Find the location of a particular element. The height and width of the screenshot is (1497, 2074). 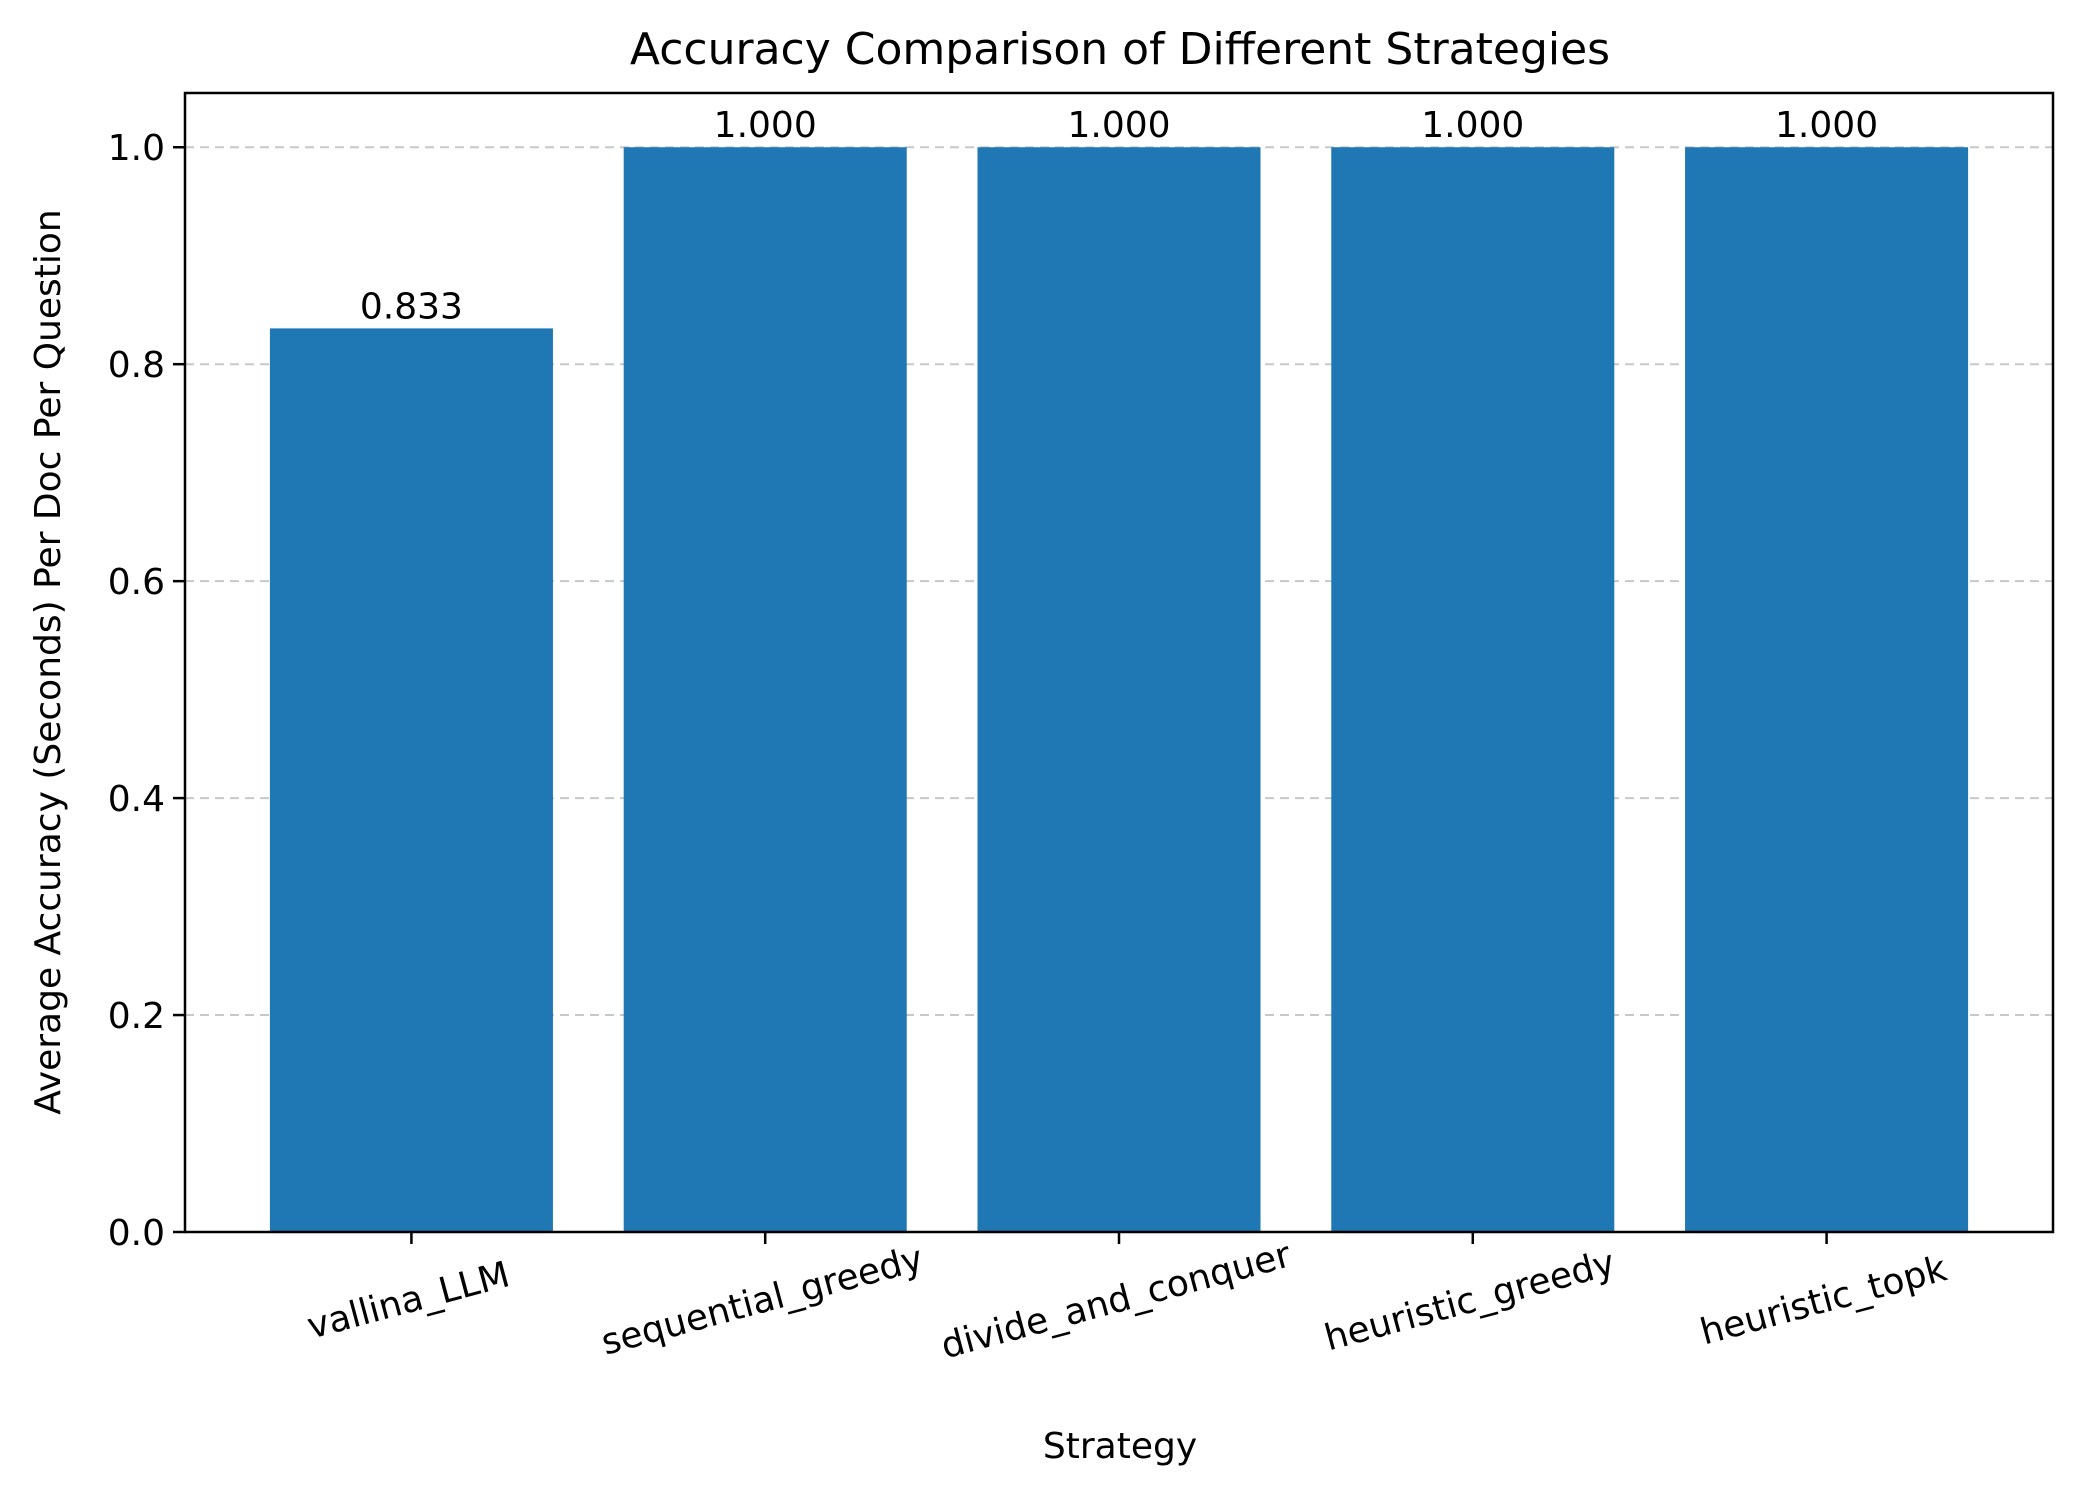

y-tick-label: 0.0 is located at coordinates (136, 1233).